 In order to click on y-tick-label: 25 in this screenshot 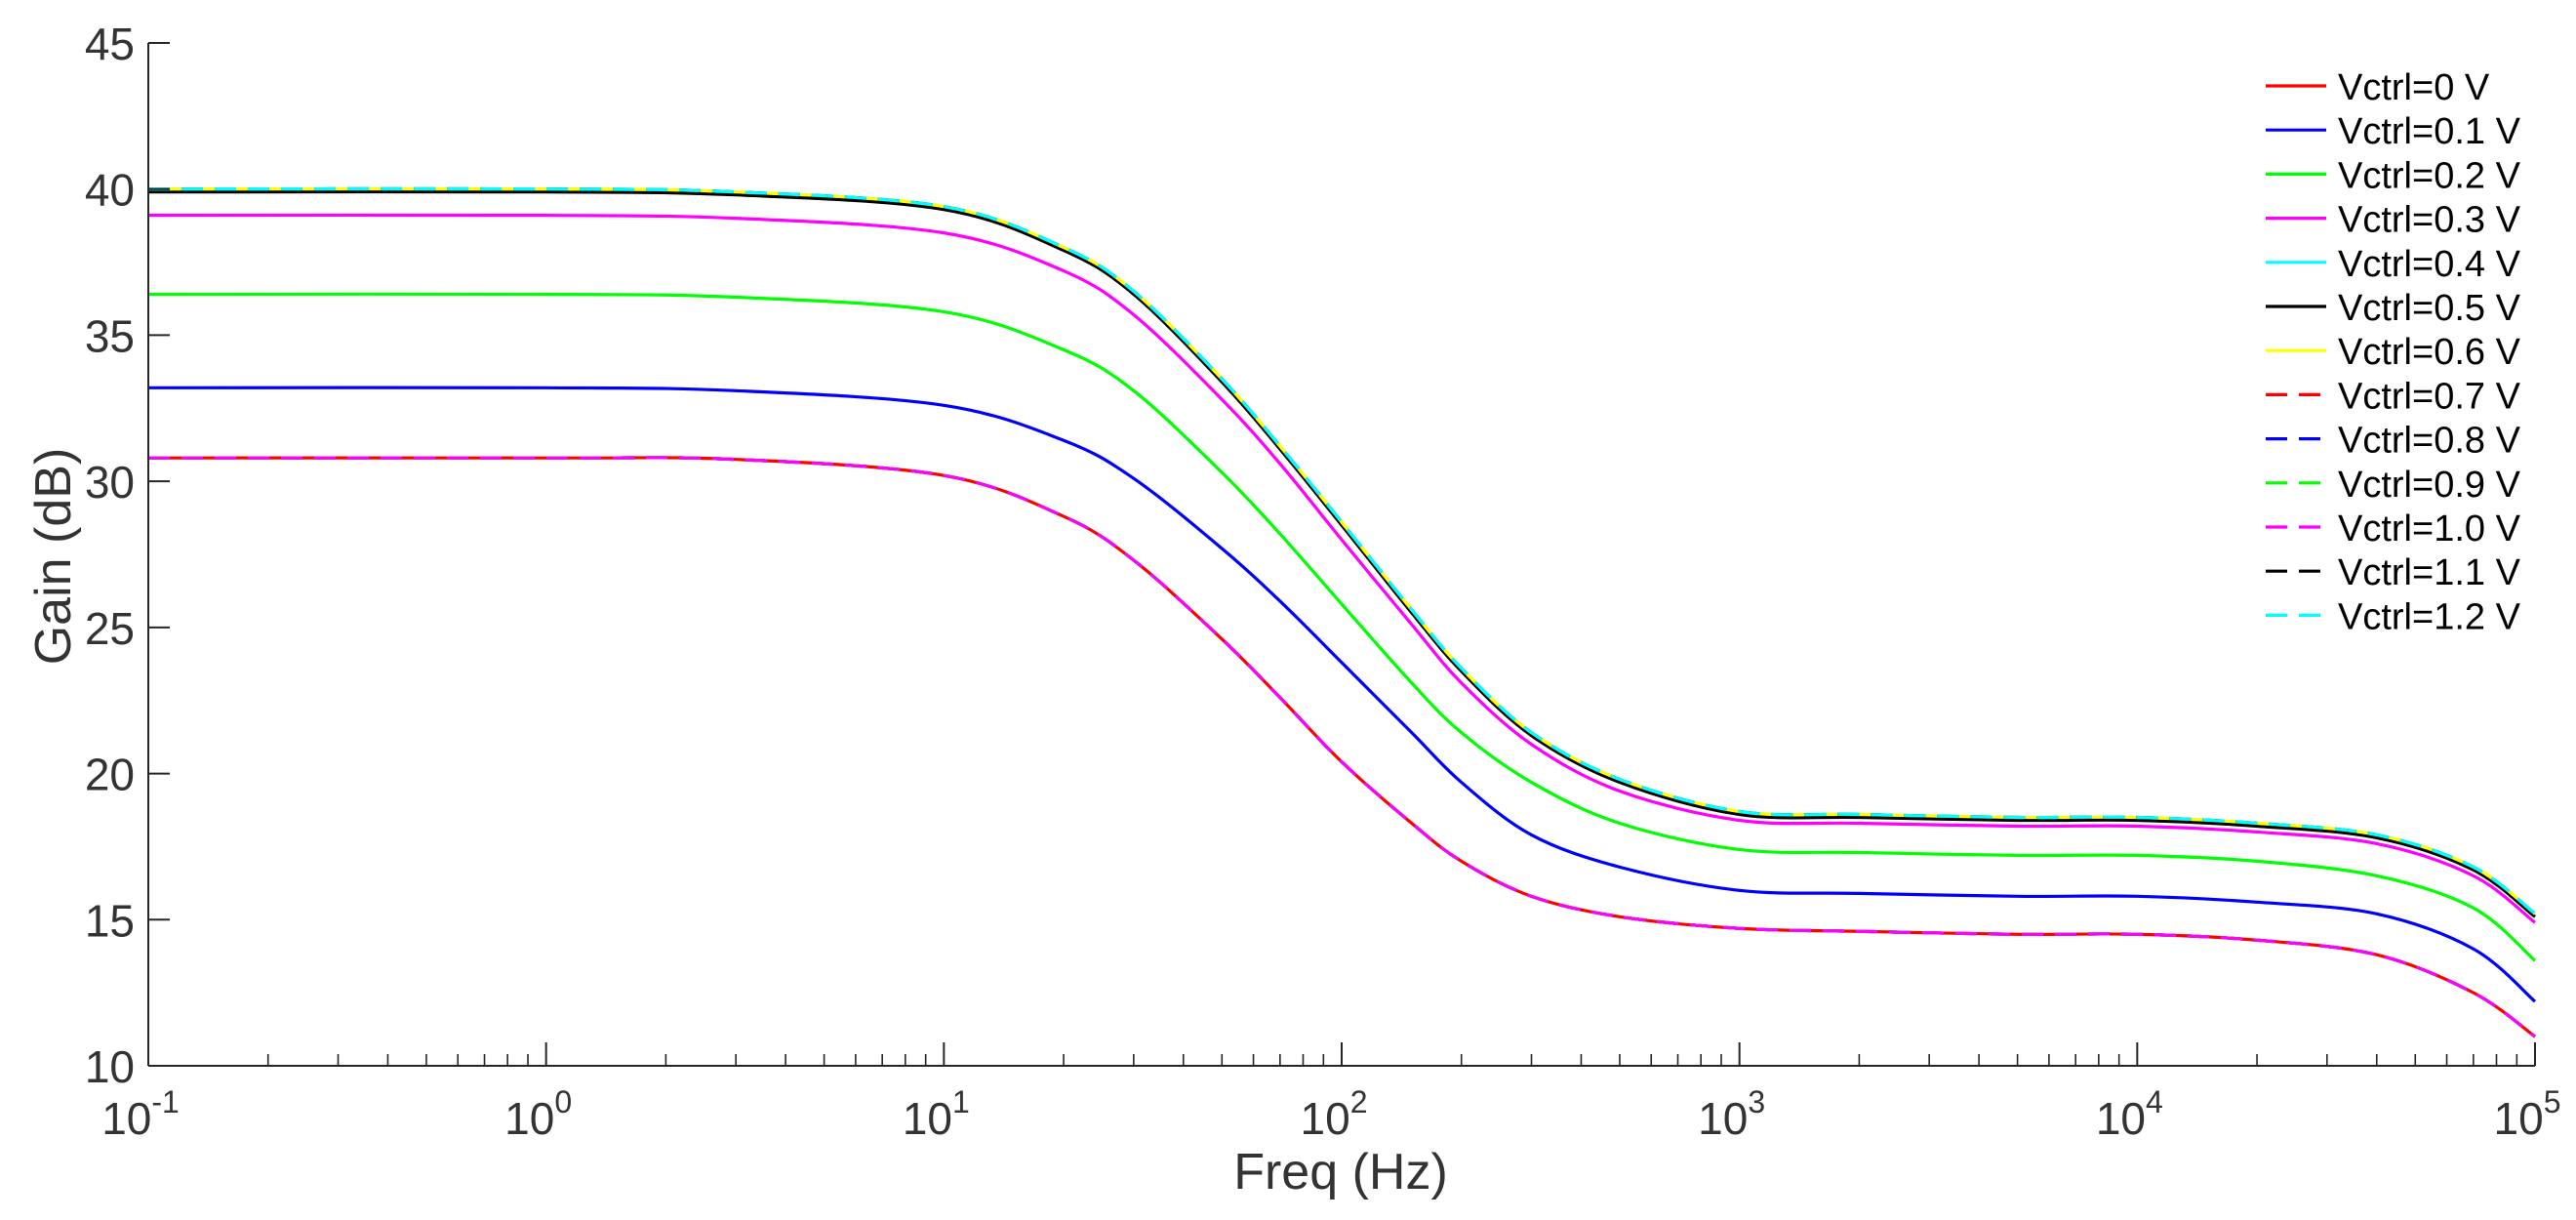, I will do `click(110, 628)`.